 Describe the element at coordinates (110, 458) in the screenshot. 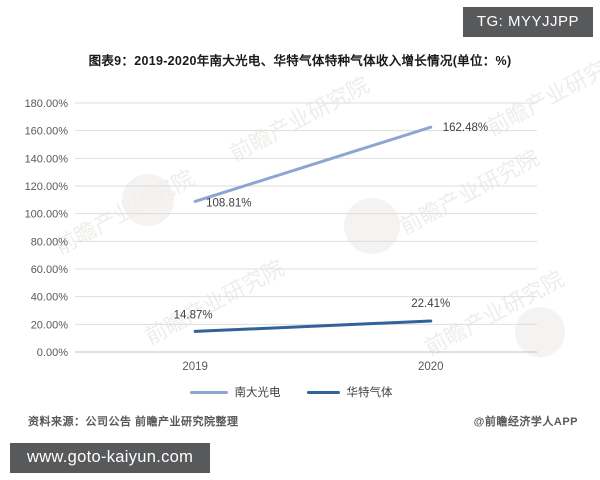

I see `site-badge: www.goto-kaiyun.com` at that location.